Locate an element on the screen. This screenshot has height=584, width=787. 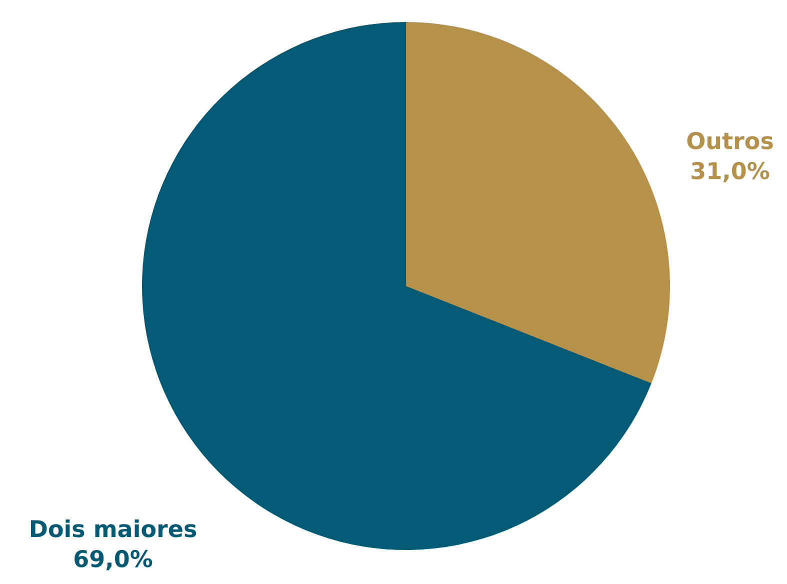
data-label: 31,0% is located at coordinates (730, 172).